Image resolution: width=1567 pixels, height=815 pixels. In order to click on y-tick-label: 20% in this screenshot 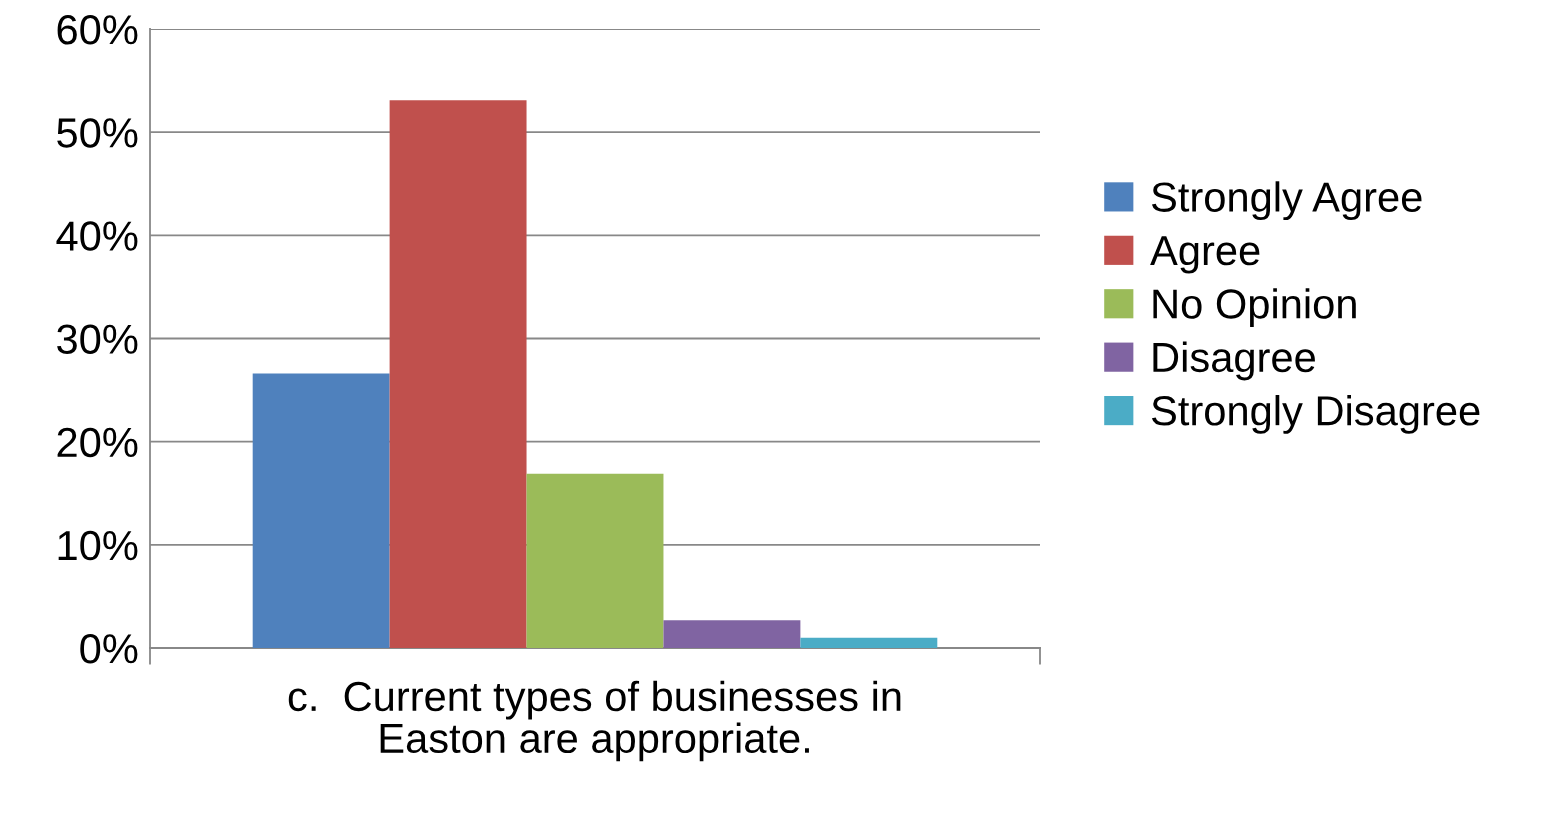, I will do `click(97, 442)`.